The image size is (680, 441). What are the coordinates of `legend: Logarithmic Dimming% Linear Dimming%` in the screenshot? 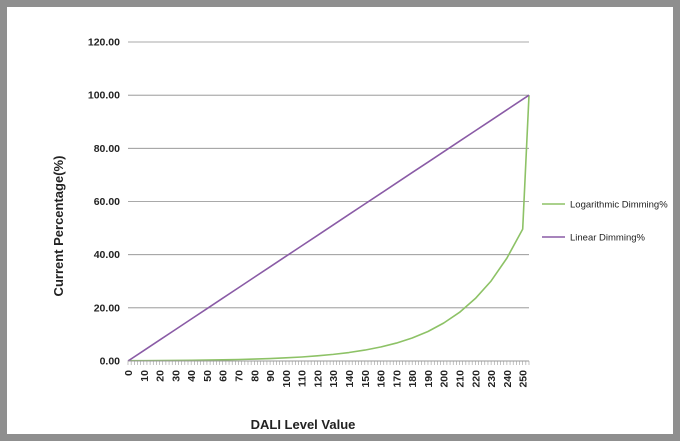 It's located at (605, 222).